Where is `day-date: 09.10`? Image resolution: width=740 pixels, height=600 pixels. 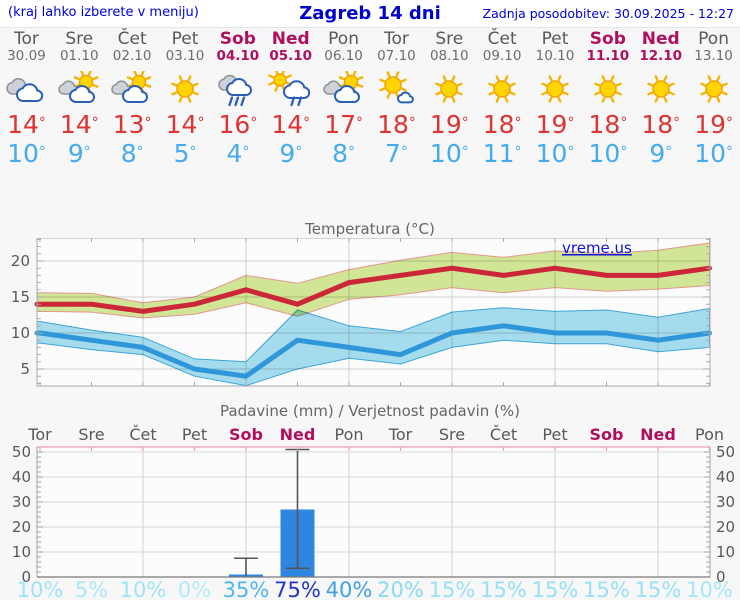 day-date: 09.10 is located at coordinates (502, 56).